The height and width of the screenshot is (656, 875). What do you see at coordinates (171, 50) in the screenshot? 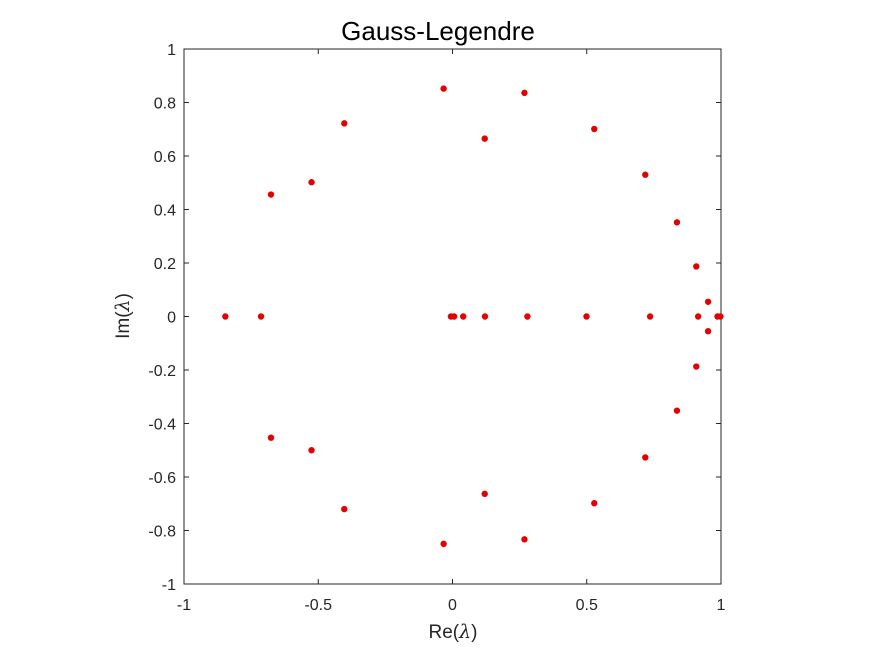
I see `y-tick-label: 1` at bounding box center [171, 50].